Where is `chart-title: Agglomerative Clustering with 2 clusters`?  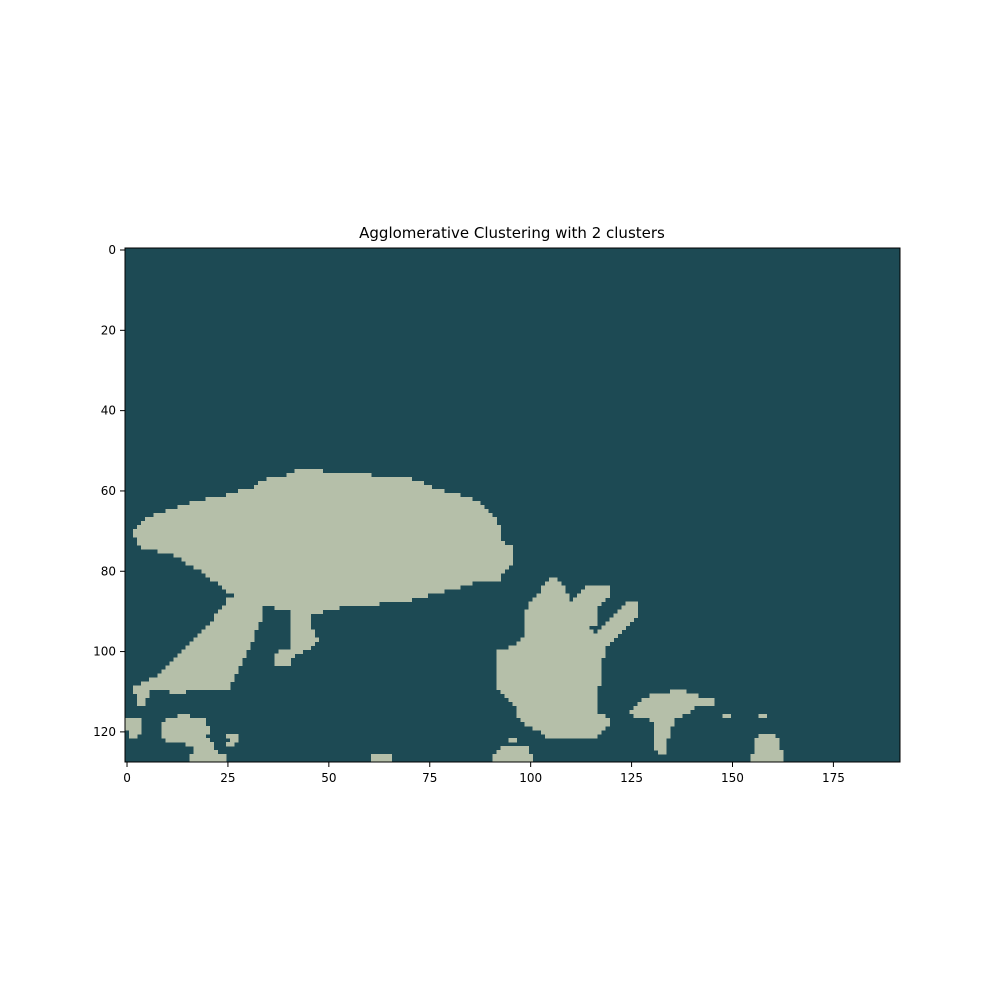
chart-title: Agglomerative Clustering with 2 clusters is located at coordinates (512, 233).